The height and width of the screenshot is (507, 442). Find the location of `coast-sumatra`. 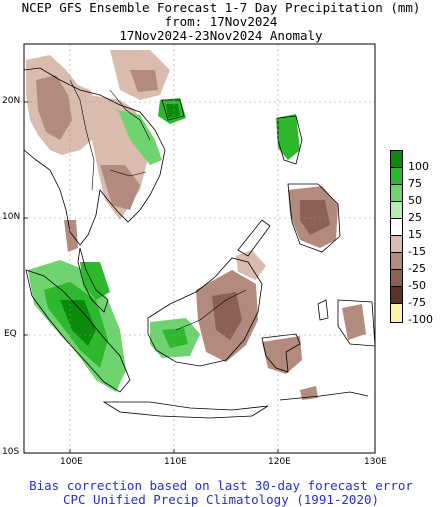

coast-sumatra is located at coordinates (78, 331).